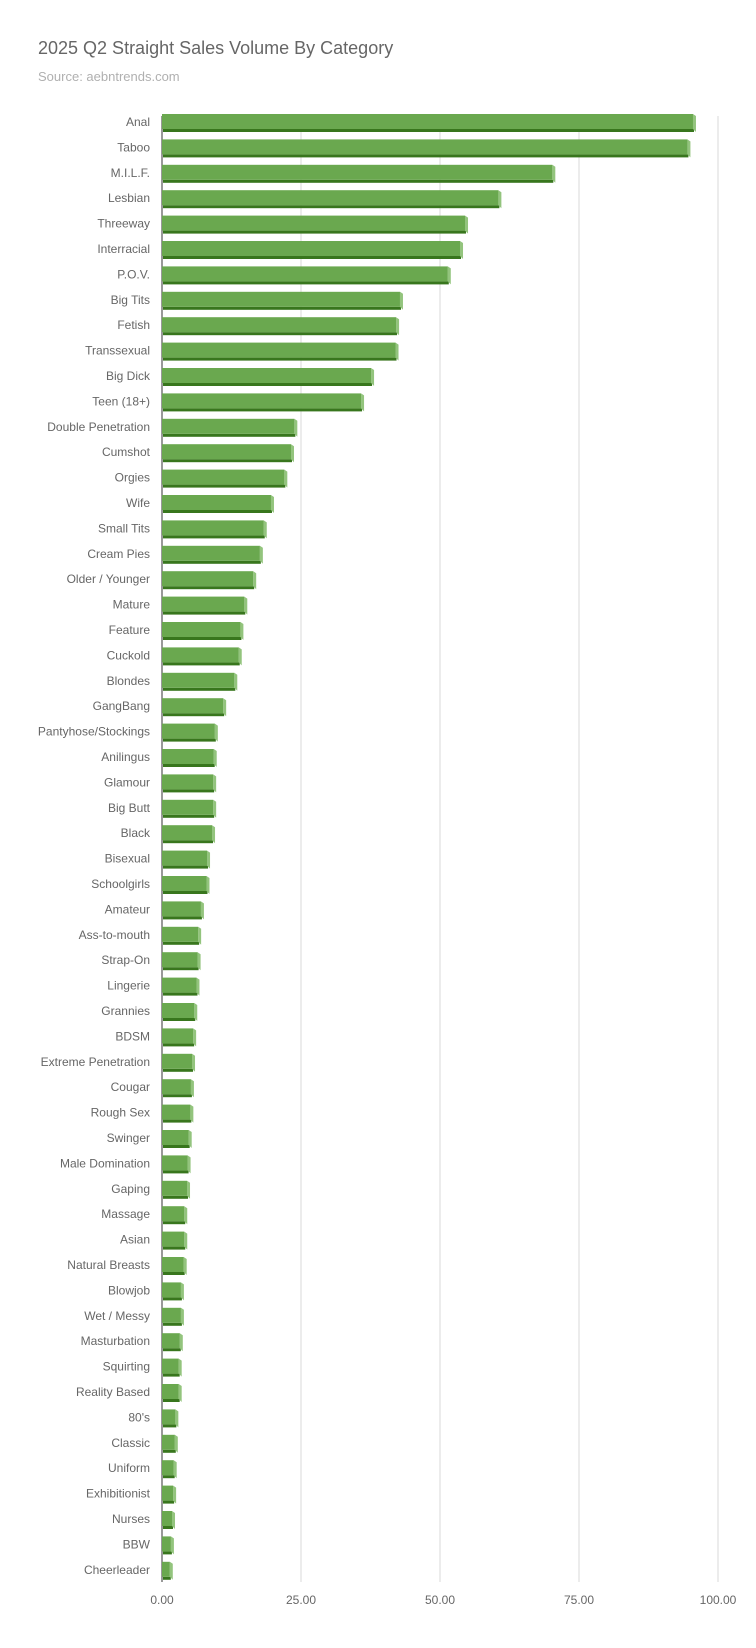 This screenshot has height=1648, width=756. What do you see at coordinates (130, 1087) in the screenshot?
I see `category-label: Cougar` at bounding box center [130, 1087].